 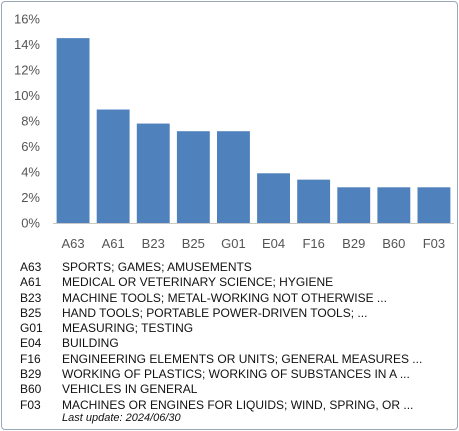 I want to click on x-tick-label: A63, so click(x=72, y=243).